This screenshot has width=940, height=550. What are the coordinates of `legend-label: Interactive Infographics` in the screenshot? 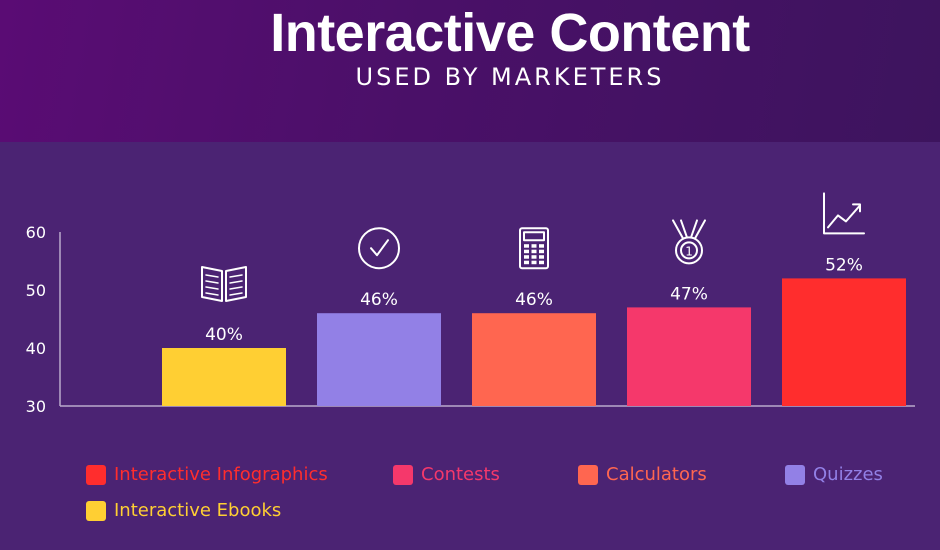 It's located at (221, 474).